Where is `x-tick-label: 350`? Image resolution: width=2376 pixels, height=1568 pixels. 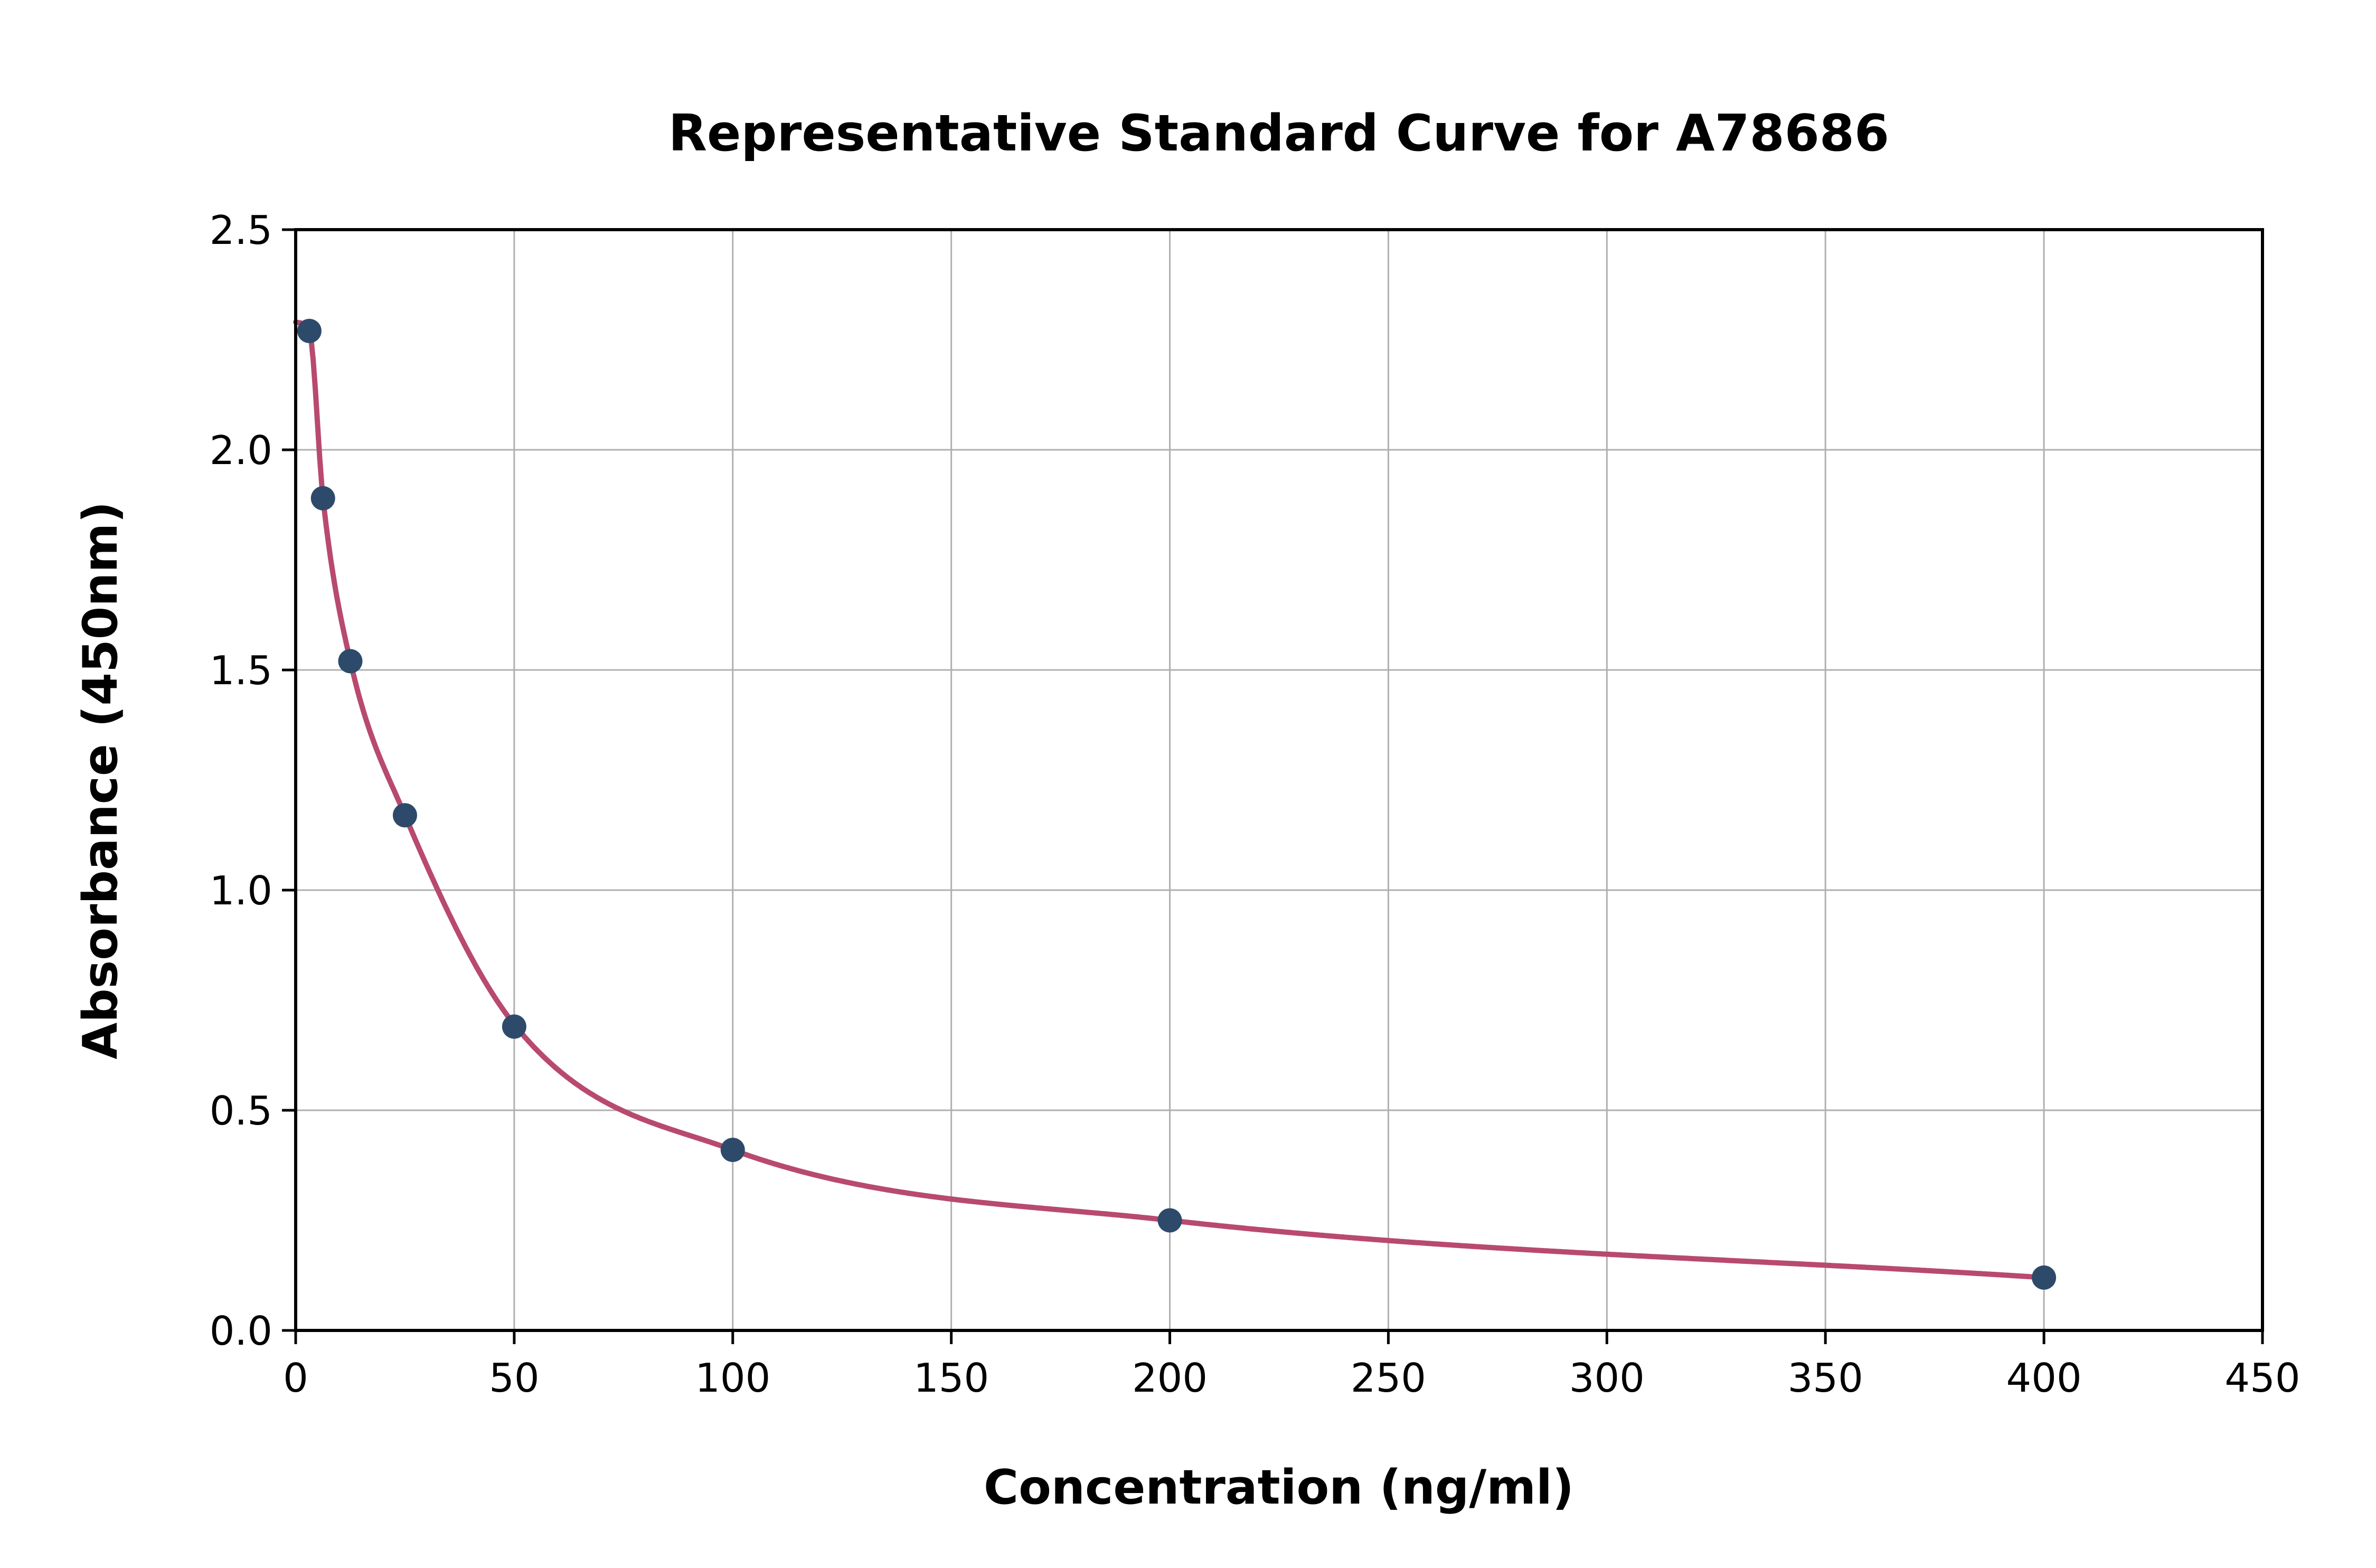
x-tick-label: 350 is located at coordinates (1826, 1378).